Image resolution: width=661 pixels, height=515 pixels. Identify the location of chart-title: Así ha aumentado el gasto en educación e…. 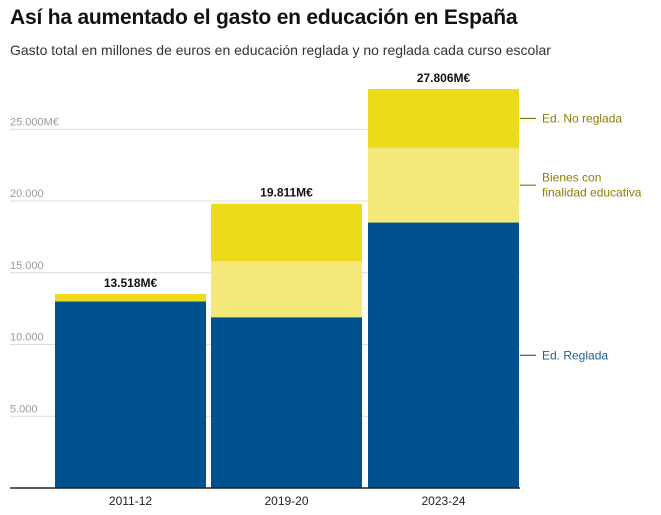
(264, 17).